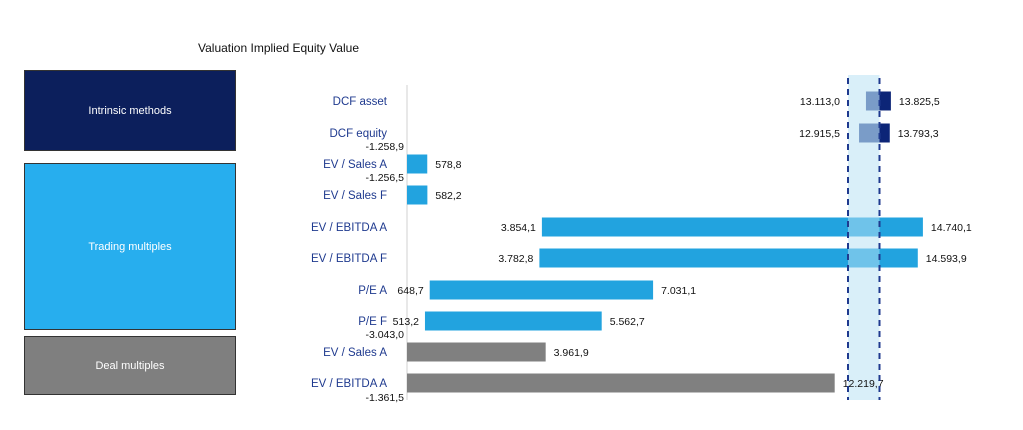  I want to click on low-value-label: 513,2, so click(406, 322).